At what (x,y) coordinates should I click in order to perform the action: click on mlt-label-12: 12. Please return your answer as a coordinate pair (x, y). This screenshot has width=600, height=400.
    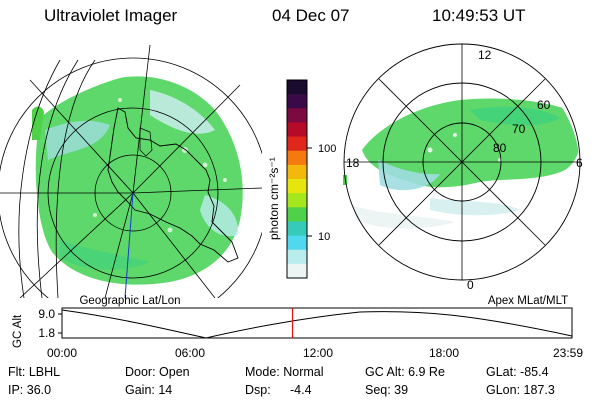
    Looking at the image, I should click on (485, 55).